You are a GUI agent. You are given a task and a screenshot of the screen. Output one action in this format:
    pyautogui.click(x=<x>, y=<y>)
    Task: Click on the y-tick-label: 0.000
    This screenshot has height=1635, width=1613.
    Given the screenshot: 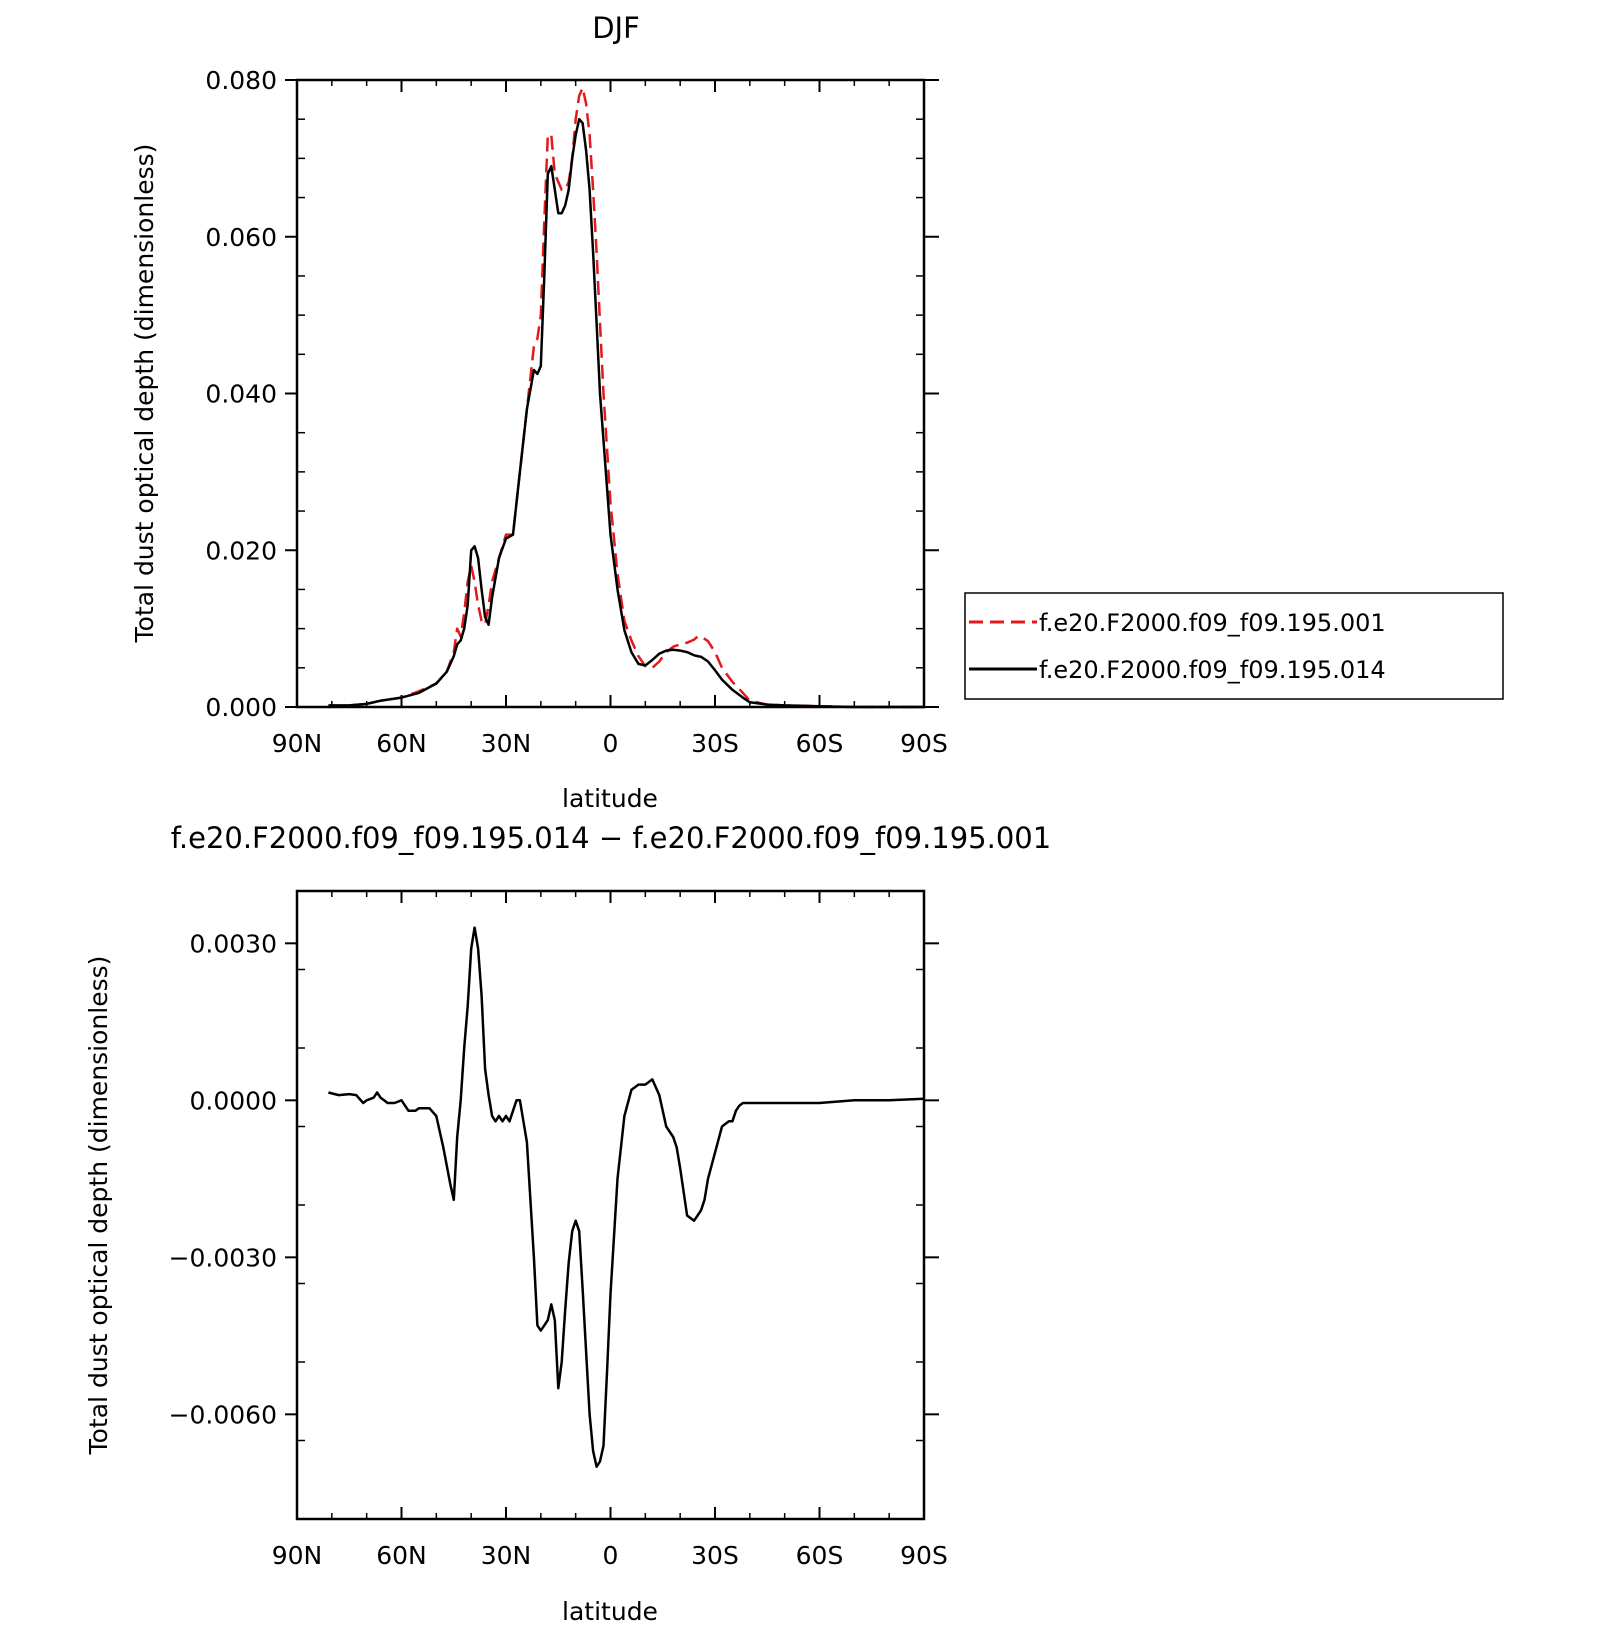 What is the action you would take?
    pyautogui.click(x=241, y=707)
    